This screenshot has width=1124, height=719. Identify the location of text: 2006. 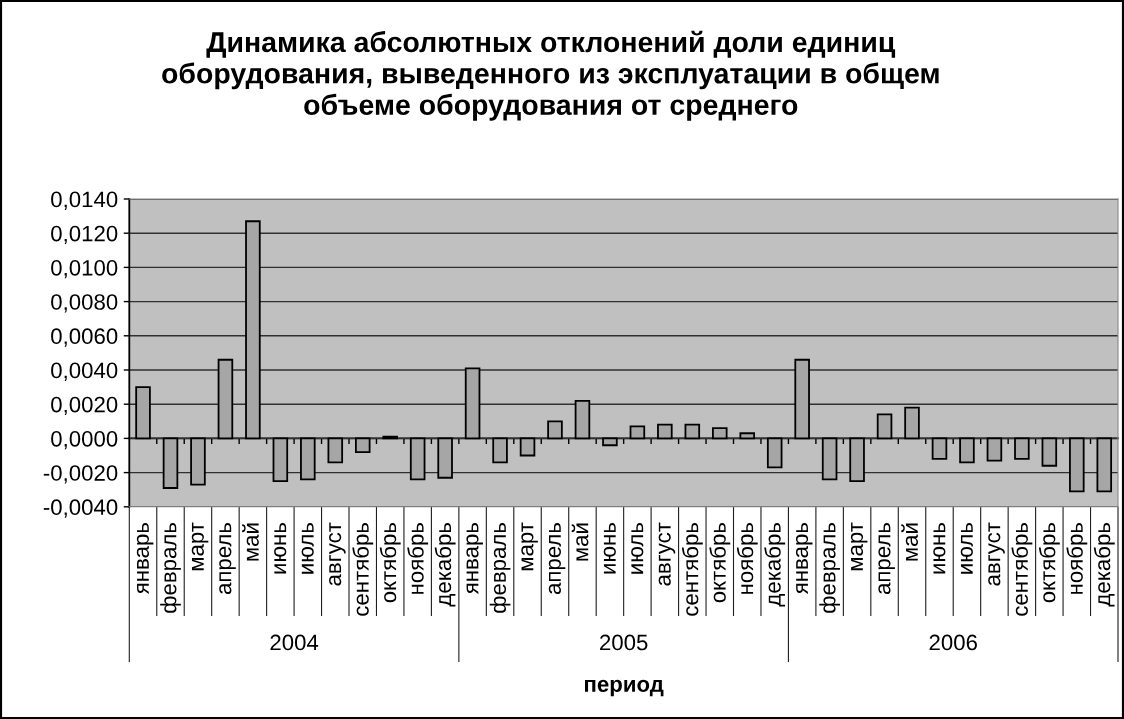
(953, 642).